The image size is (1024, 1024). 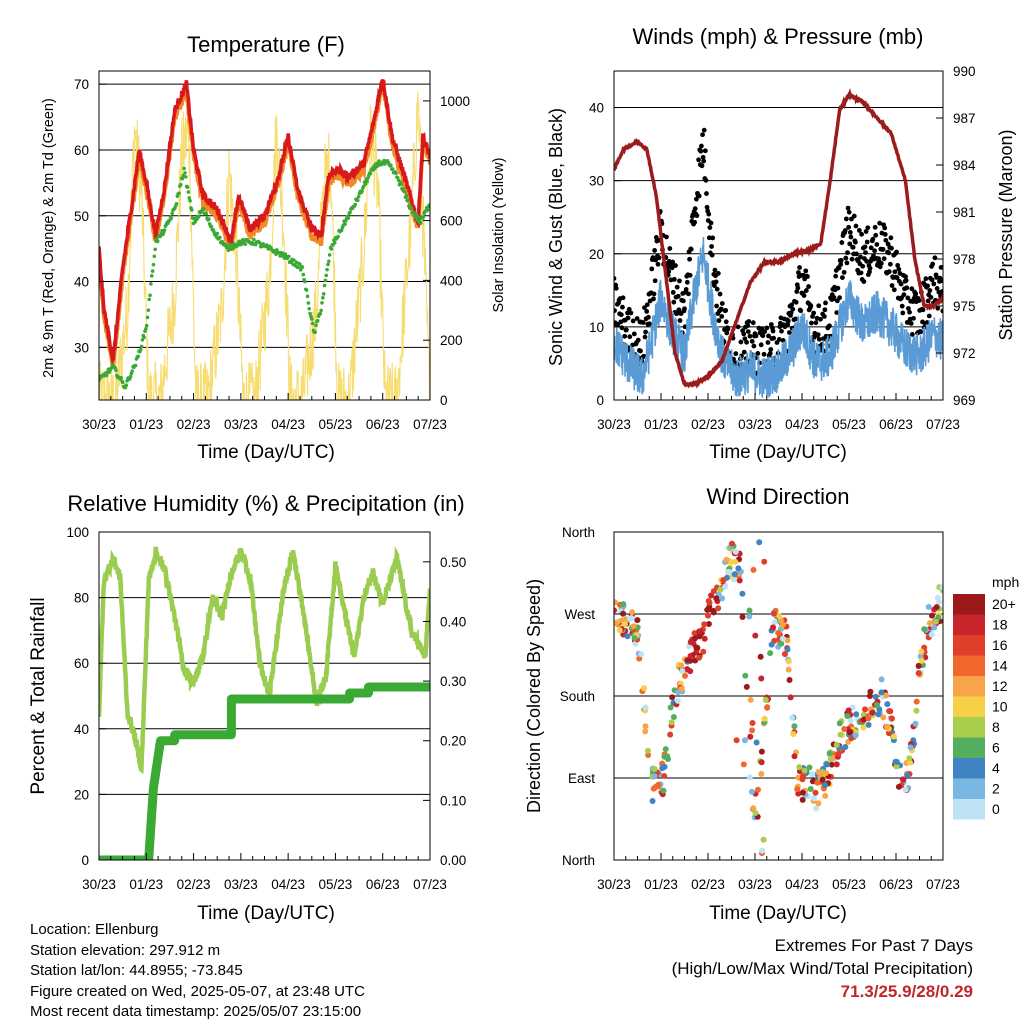 What do you see at coordinates (94, 929) in the screenshot?
I see `station-location: Location: Ellenburg` at bounding box center [94, 929].